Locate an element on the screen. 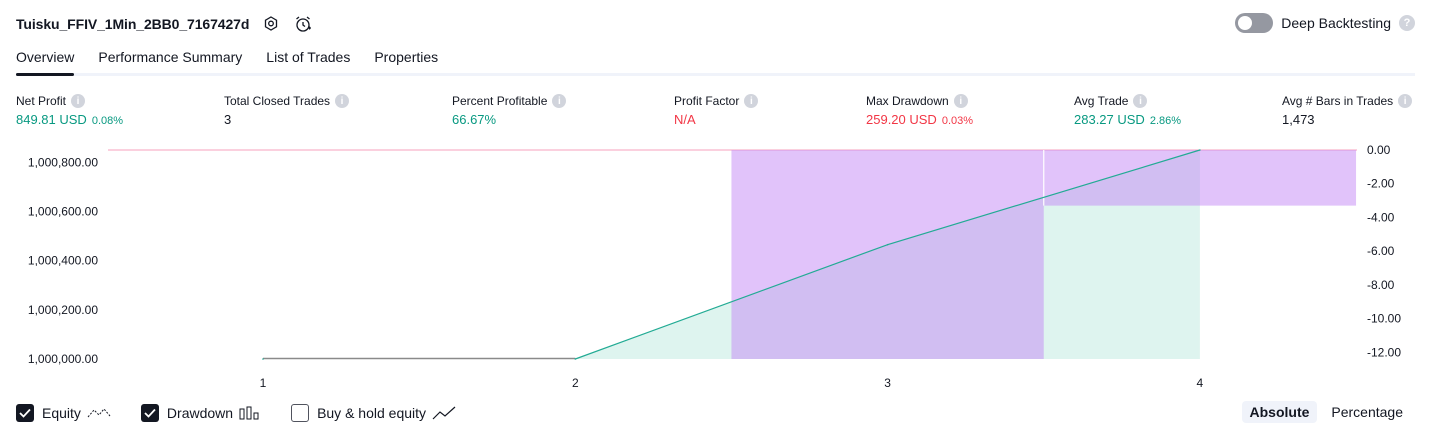  metric-percent: 0.03% is located at coordinates (957, 121).